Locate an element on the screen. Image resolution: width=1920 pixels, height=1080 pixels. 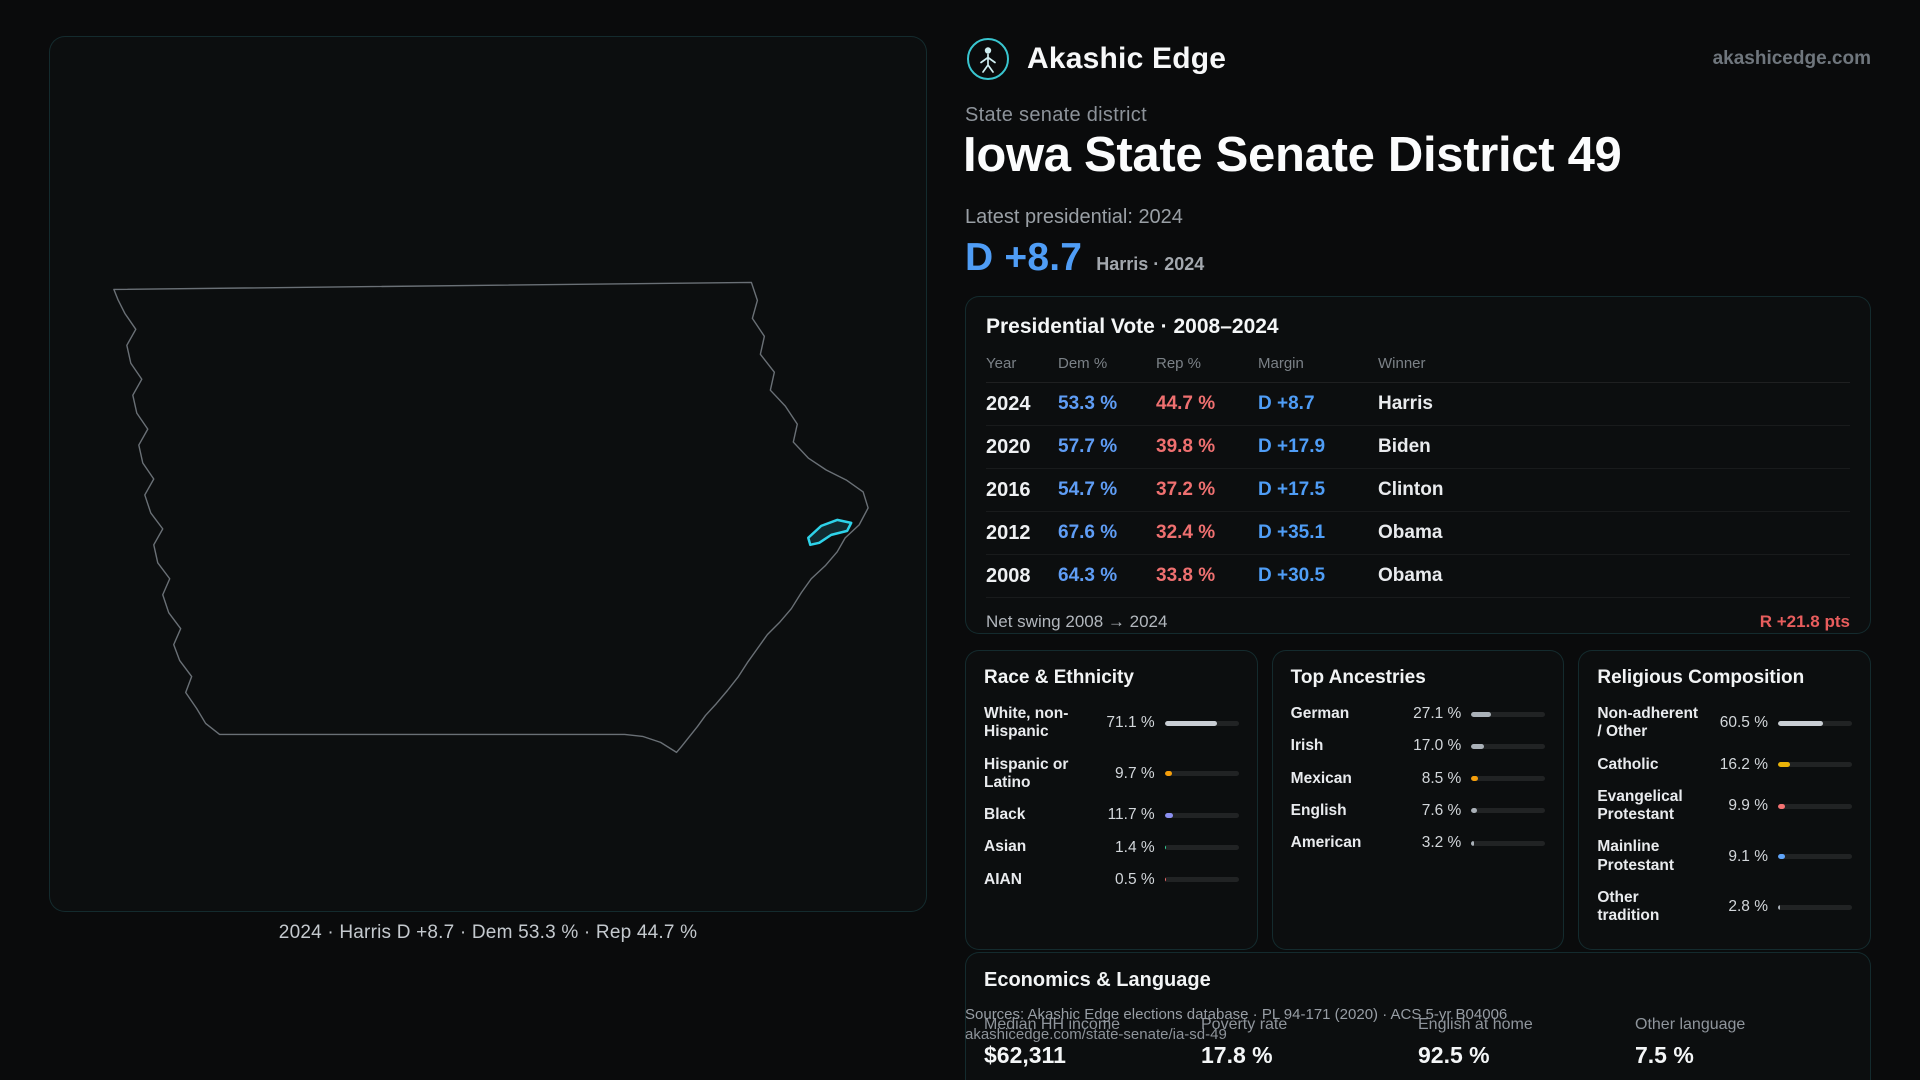
list-item: Catholic 16.2 % is located at coordinates (1725, 765).